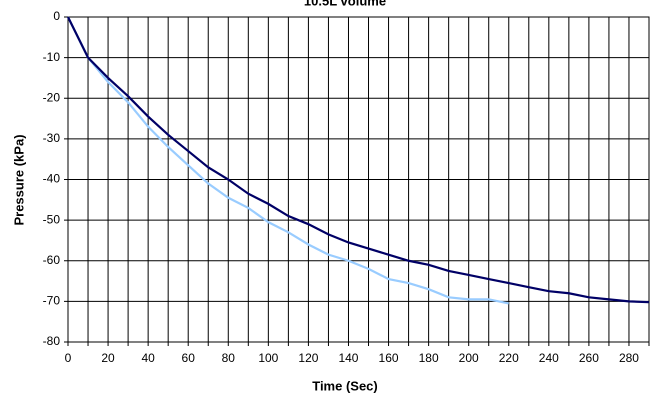  Describe the element at coordinates (52, 301) in the screenshot. I see `y-tick-label: -70` at that location.